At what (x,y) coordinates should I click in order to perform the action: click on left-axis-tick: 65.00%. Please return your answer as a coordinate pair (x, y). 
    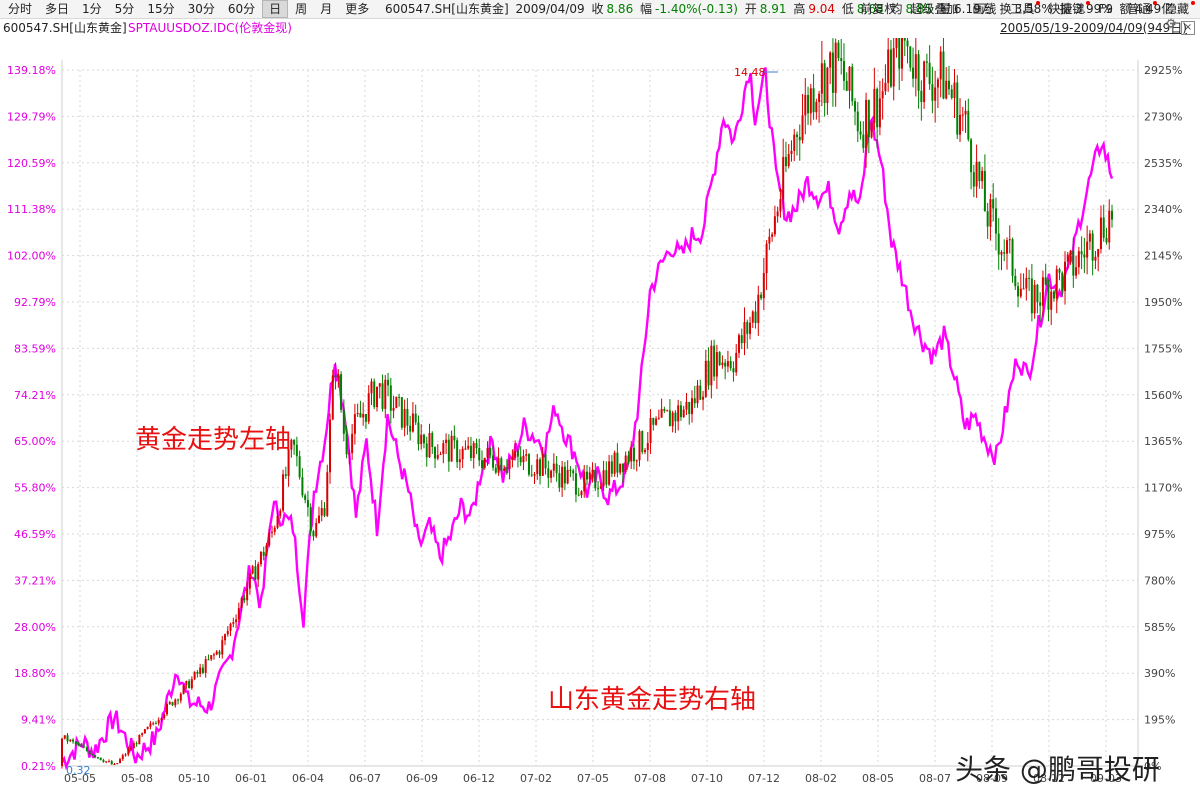
    Looking at the image, I should click on (35, 441).